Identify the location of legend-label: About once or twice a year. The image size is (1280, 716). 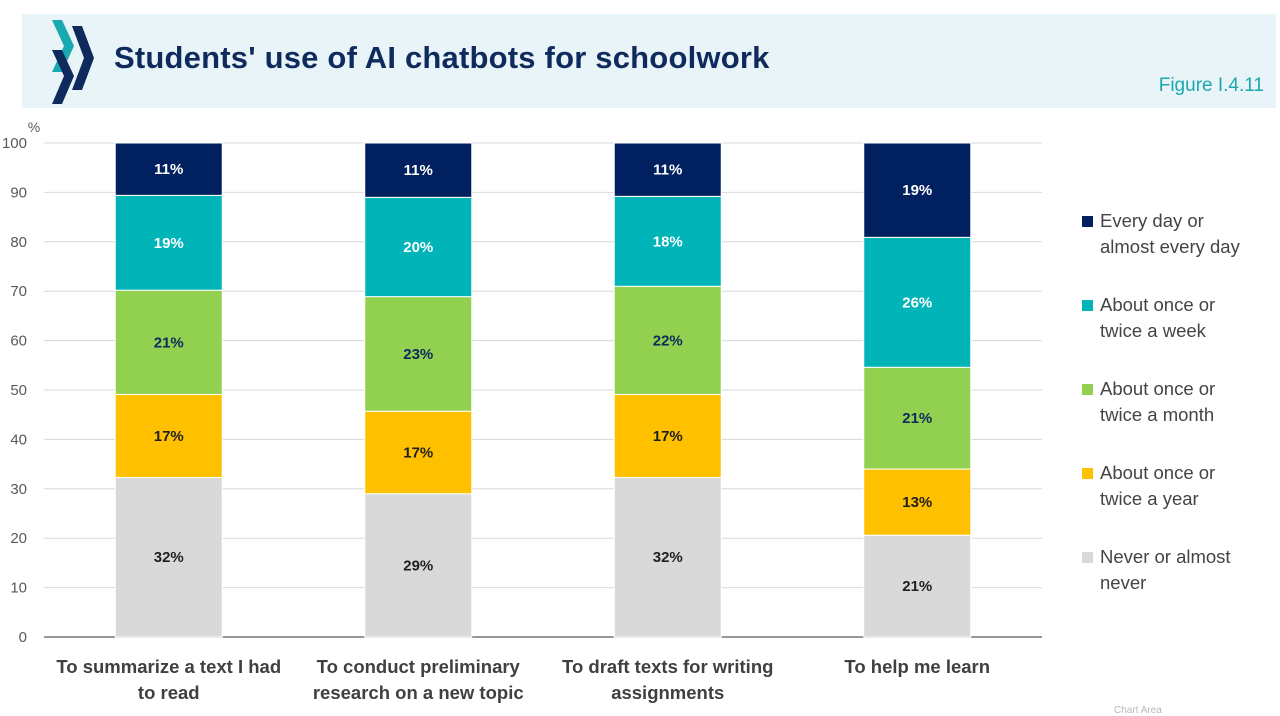
(1158, 485).